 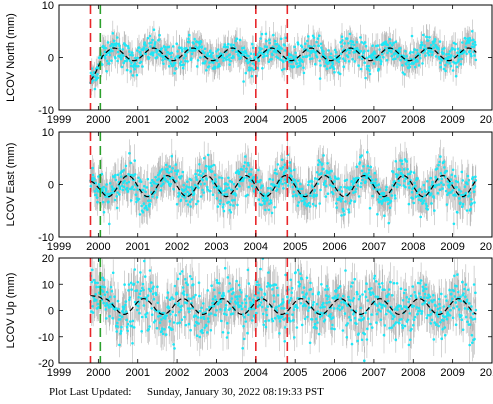 What do you see at coordinates (235, 392) in the screenshot?
I see `footer-timestamp: Sunday, January 30, 2022 08:19:33 PST` at bounding box center [235, 392].